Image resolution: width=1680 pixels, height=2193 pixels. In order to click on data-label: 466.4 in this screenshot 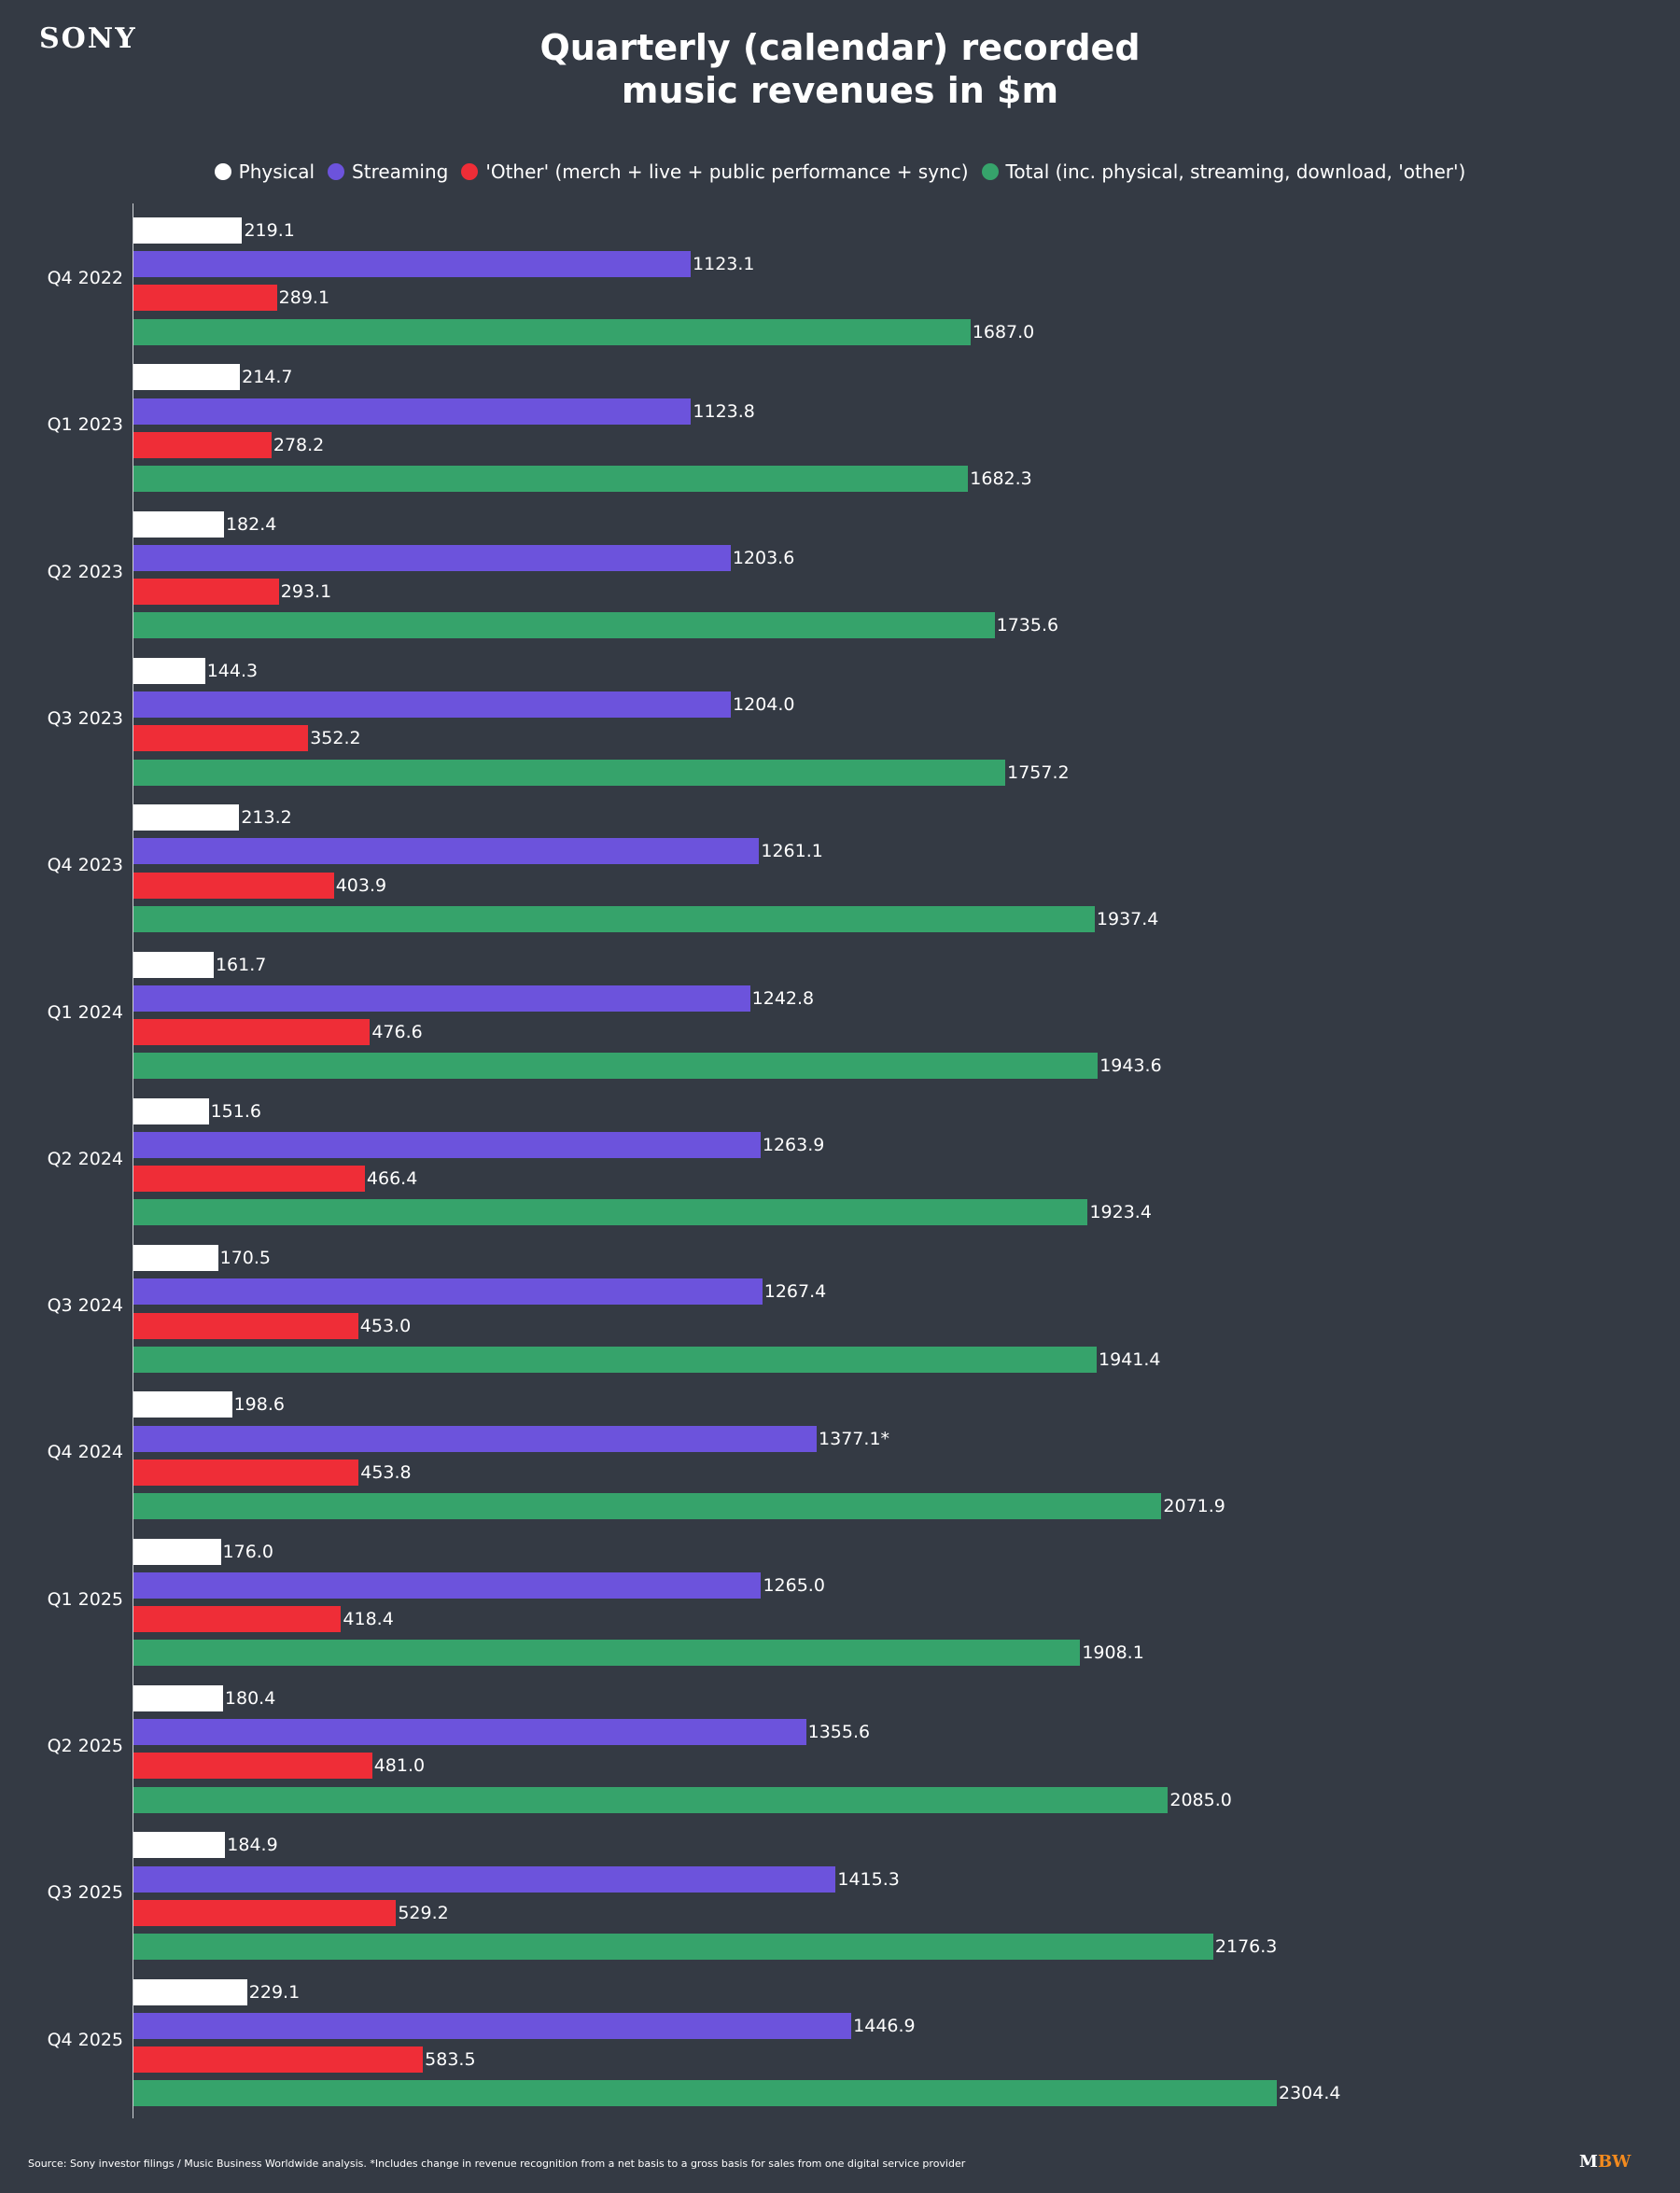, I will do `click(392, 1179)`.